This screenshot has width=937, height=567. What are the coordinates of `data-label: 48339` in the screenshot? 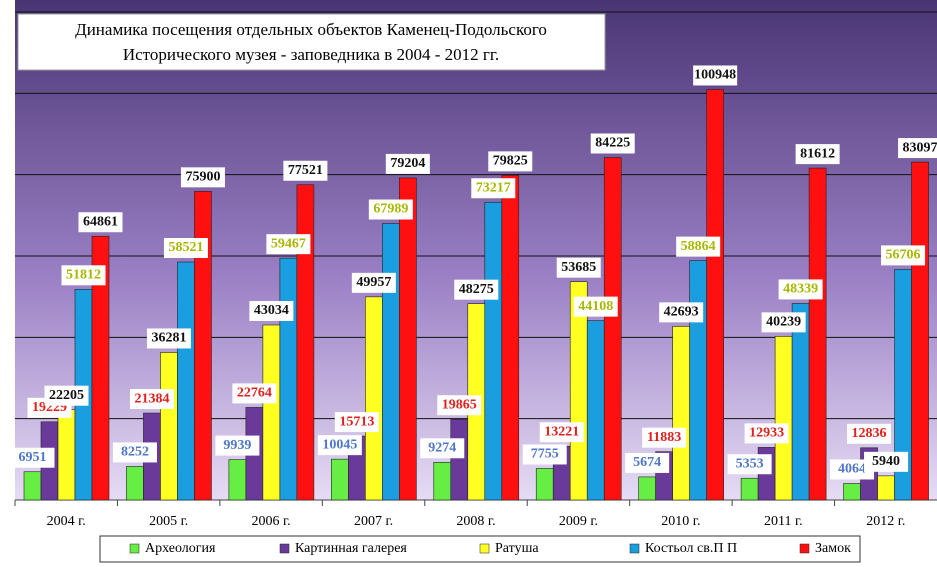 It's located at (800, 289).